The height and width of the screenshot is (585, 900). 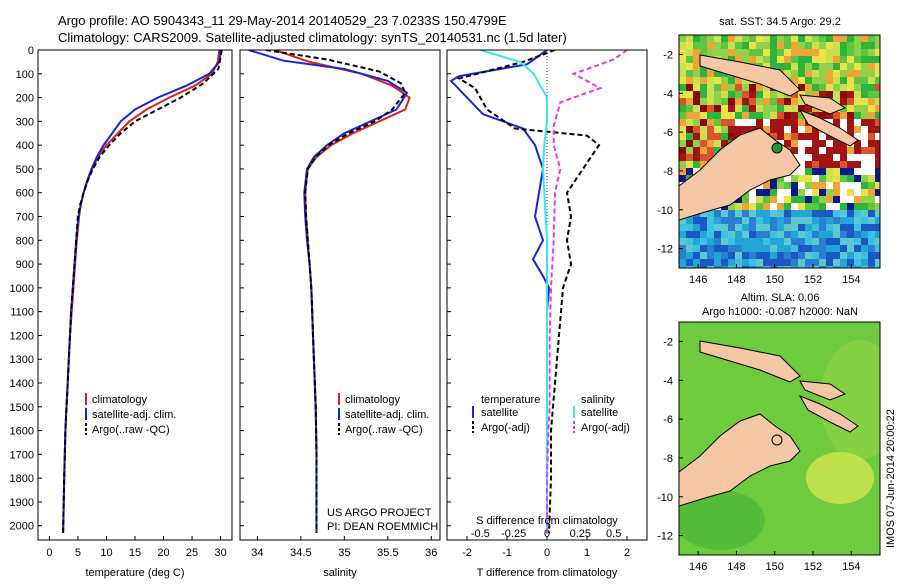 What do you see at coordinates (340, 573) in the screenshot?
I see `salinity-xlabel: salinity` at bounding box center [340, 573].